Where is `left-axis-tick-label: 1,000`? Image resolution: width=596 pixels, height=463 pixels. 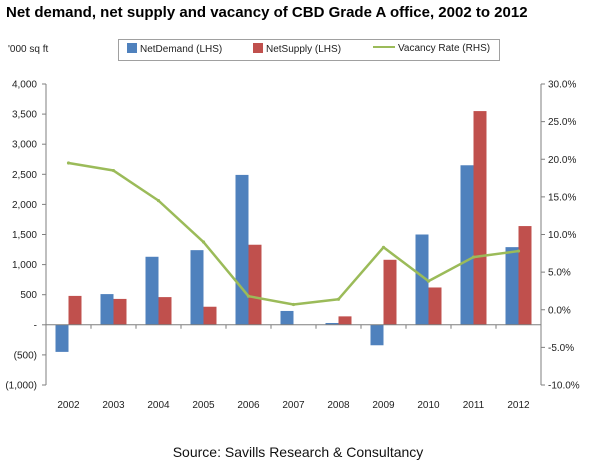
left-axis-tick-label: 1,000 is located at coordinates (24, 265).